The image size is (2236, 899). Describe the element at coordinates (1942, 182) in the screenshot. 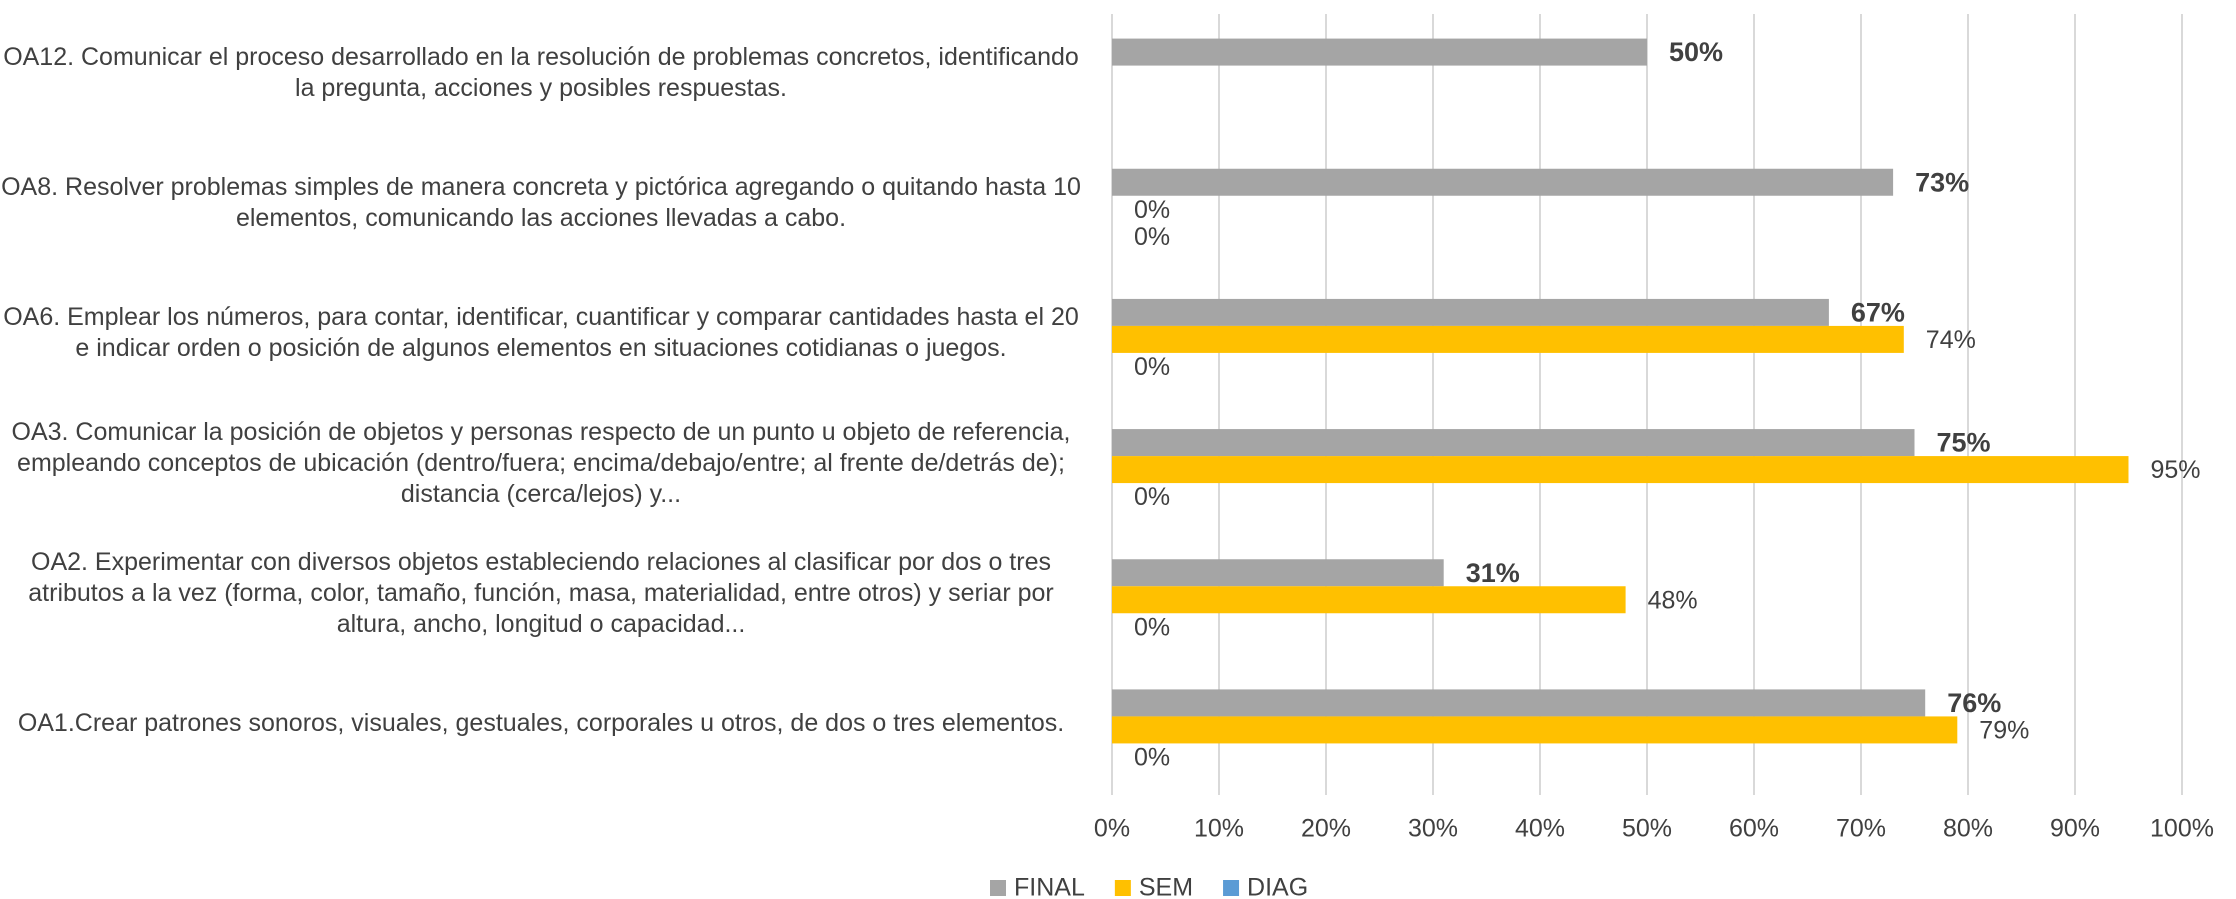

I see `data-label: 73%` at that location.